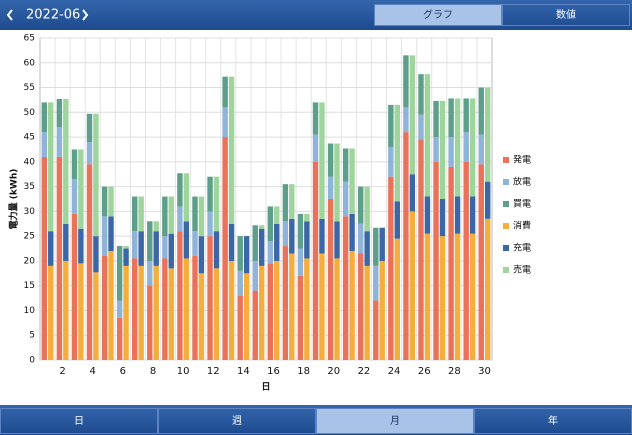  Describe the element at coordinates (85, 15) in the screenshot. I see `next-arrow` at that location.